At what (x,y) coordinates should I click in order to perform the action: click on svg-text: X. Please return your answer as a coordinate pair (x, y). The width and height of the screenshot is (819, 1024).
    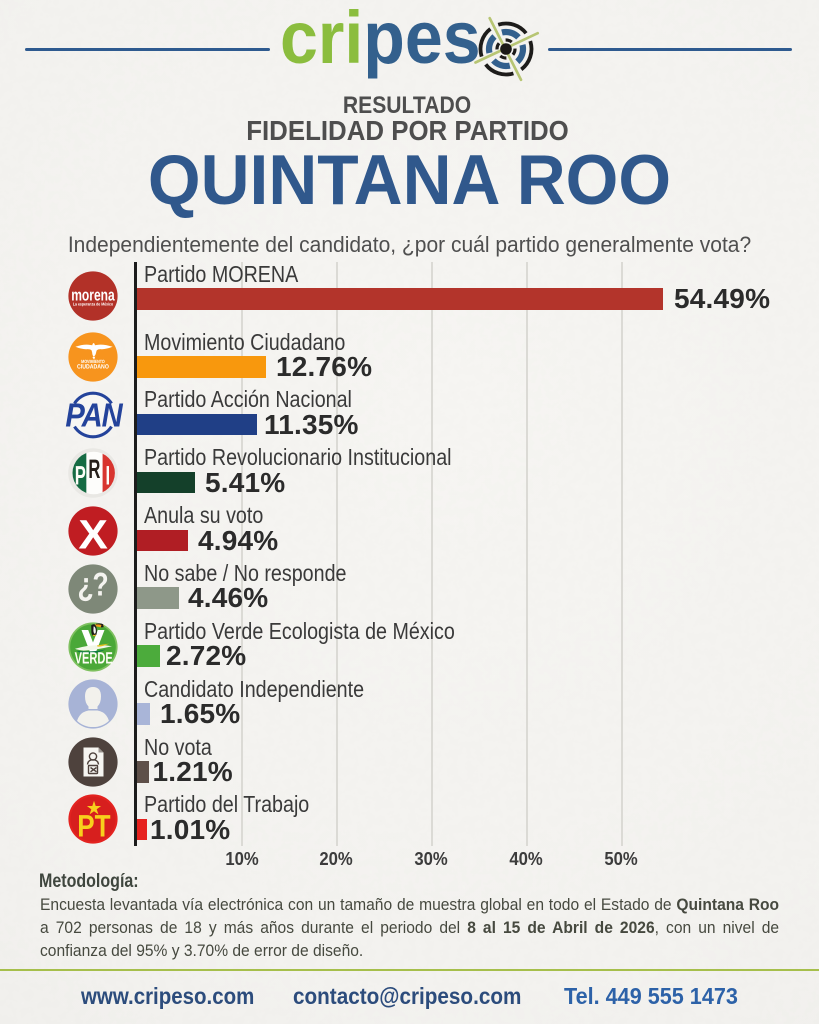
    Looking at the image, I should click on (93, 533).